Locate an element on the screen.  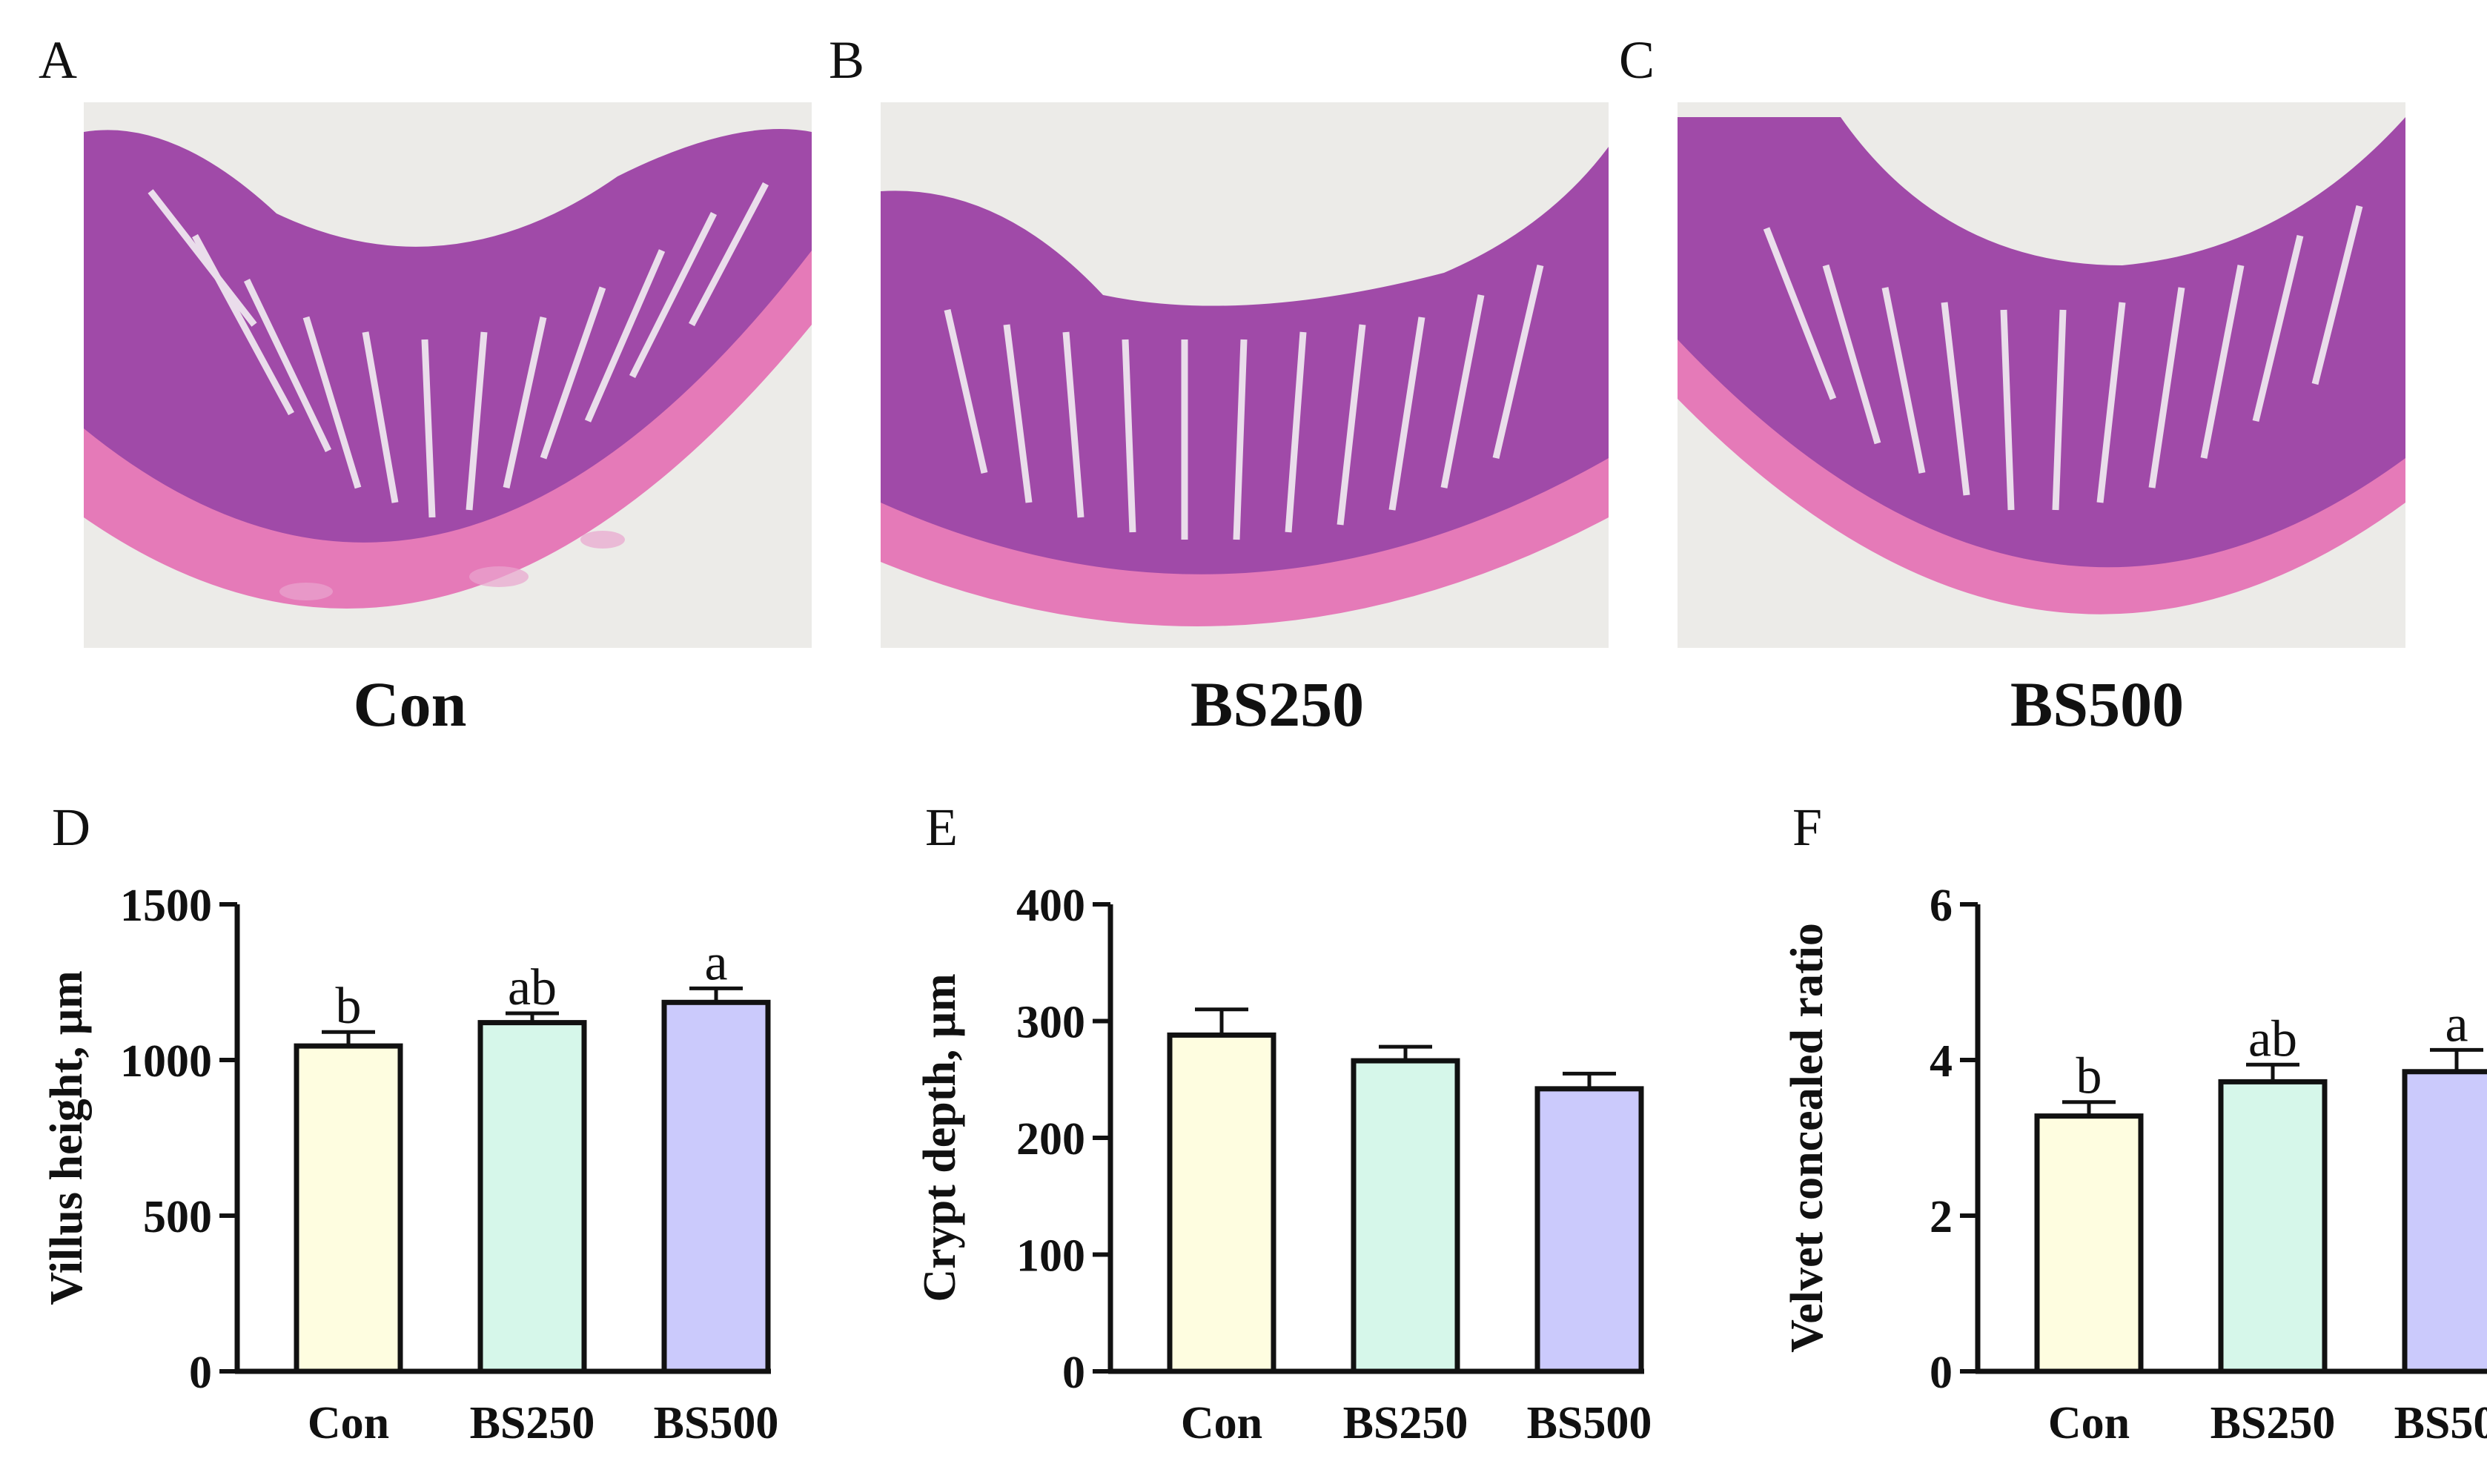
panel-letter-a: A is located at coordinates (58, 60).